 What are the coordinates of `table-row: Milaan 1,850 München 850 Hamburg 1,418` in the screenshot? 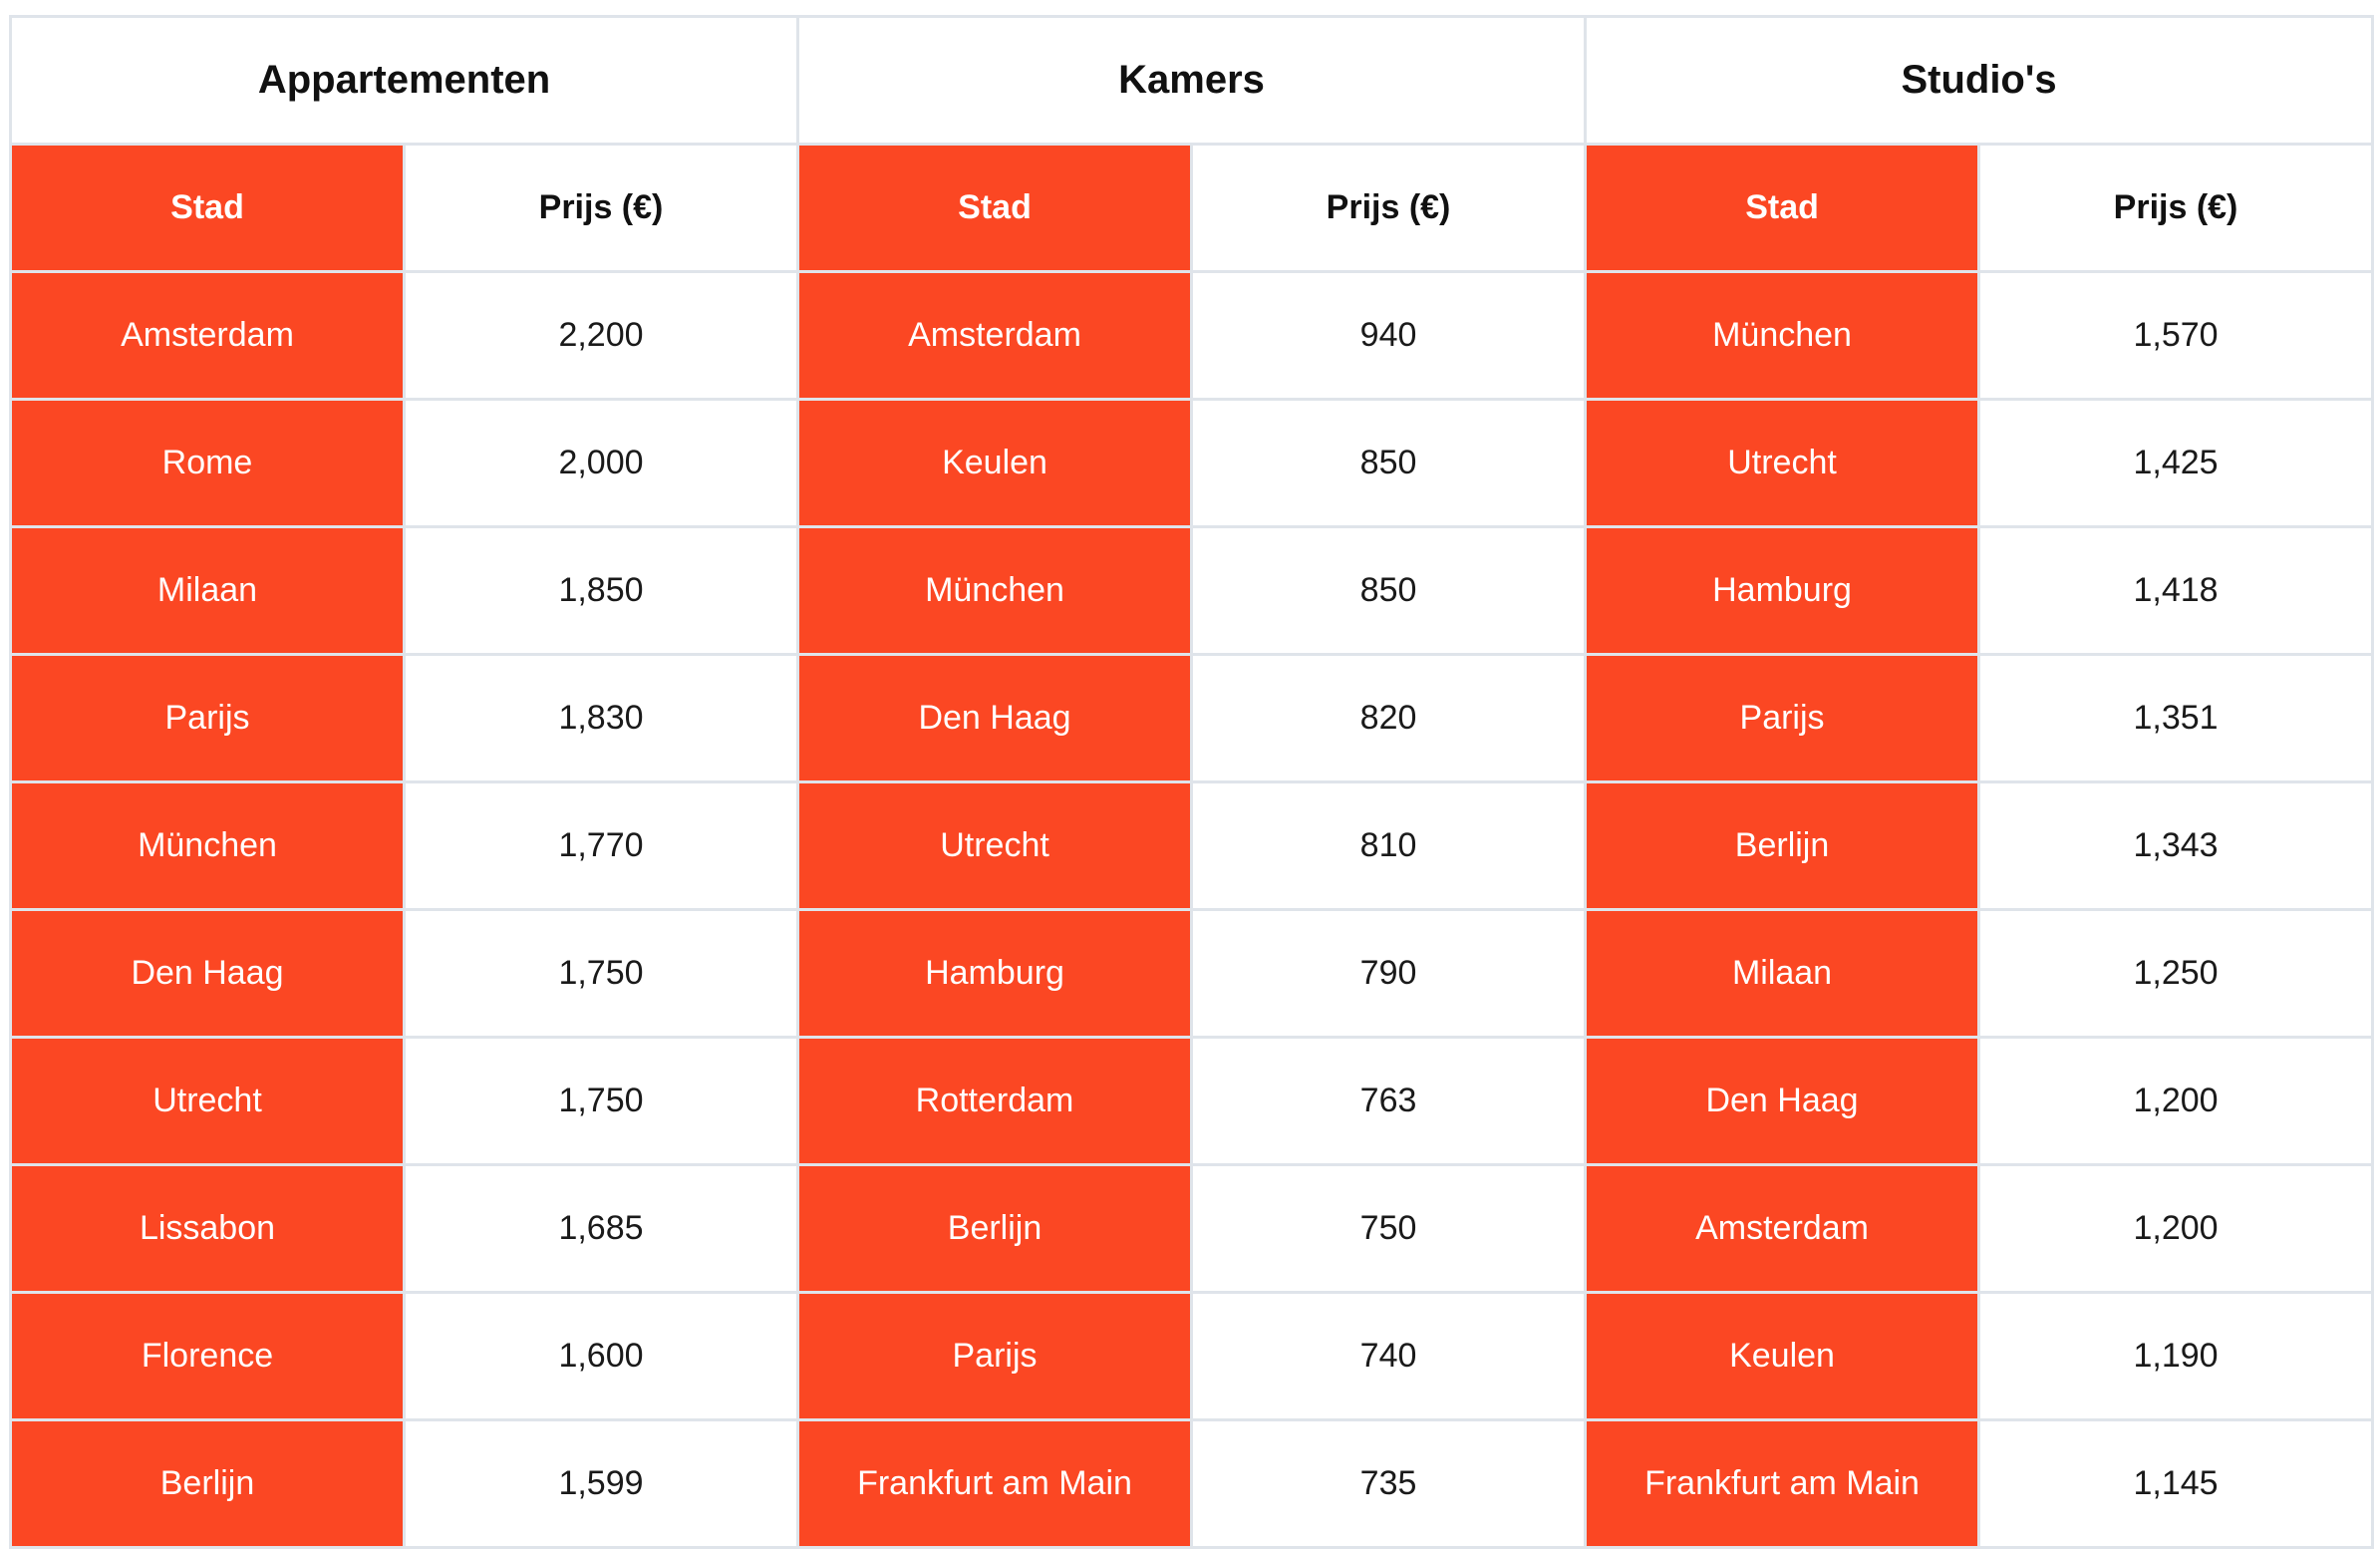 It's located at (1192, 590).